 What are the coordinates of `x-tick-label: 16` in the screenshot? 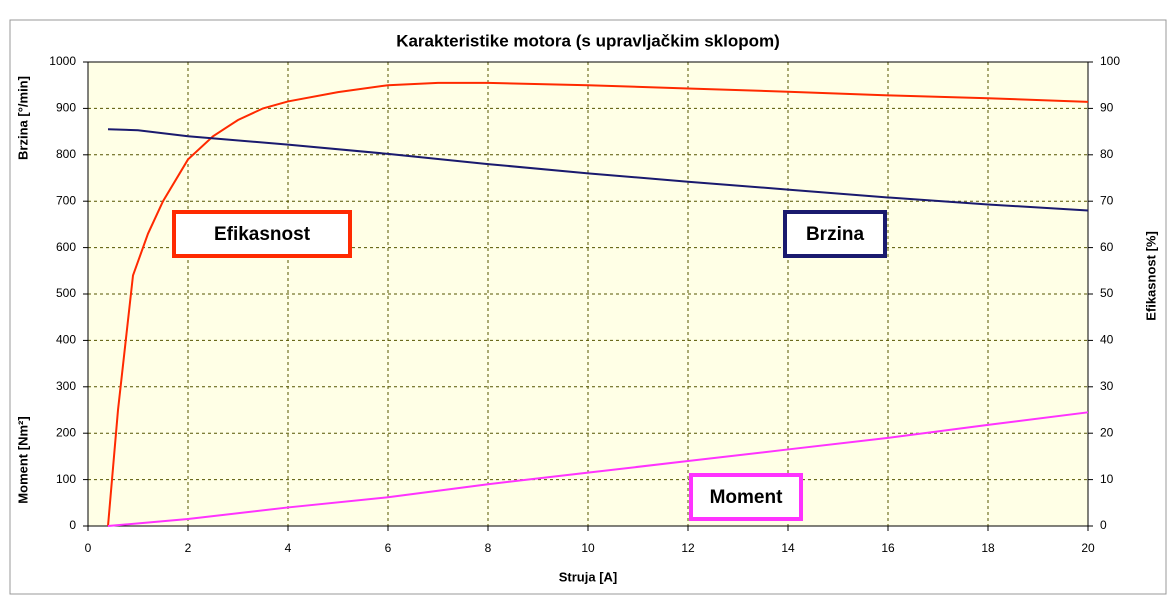 It's located at (888, 548).